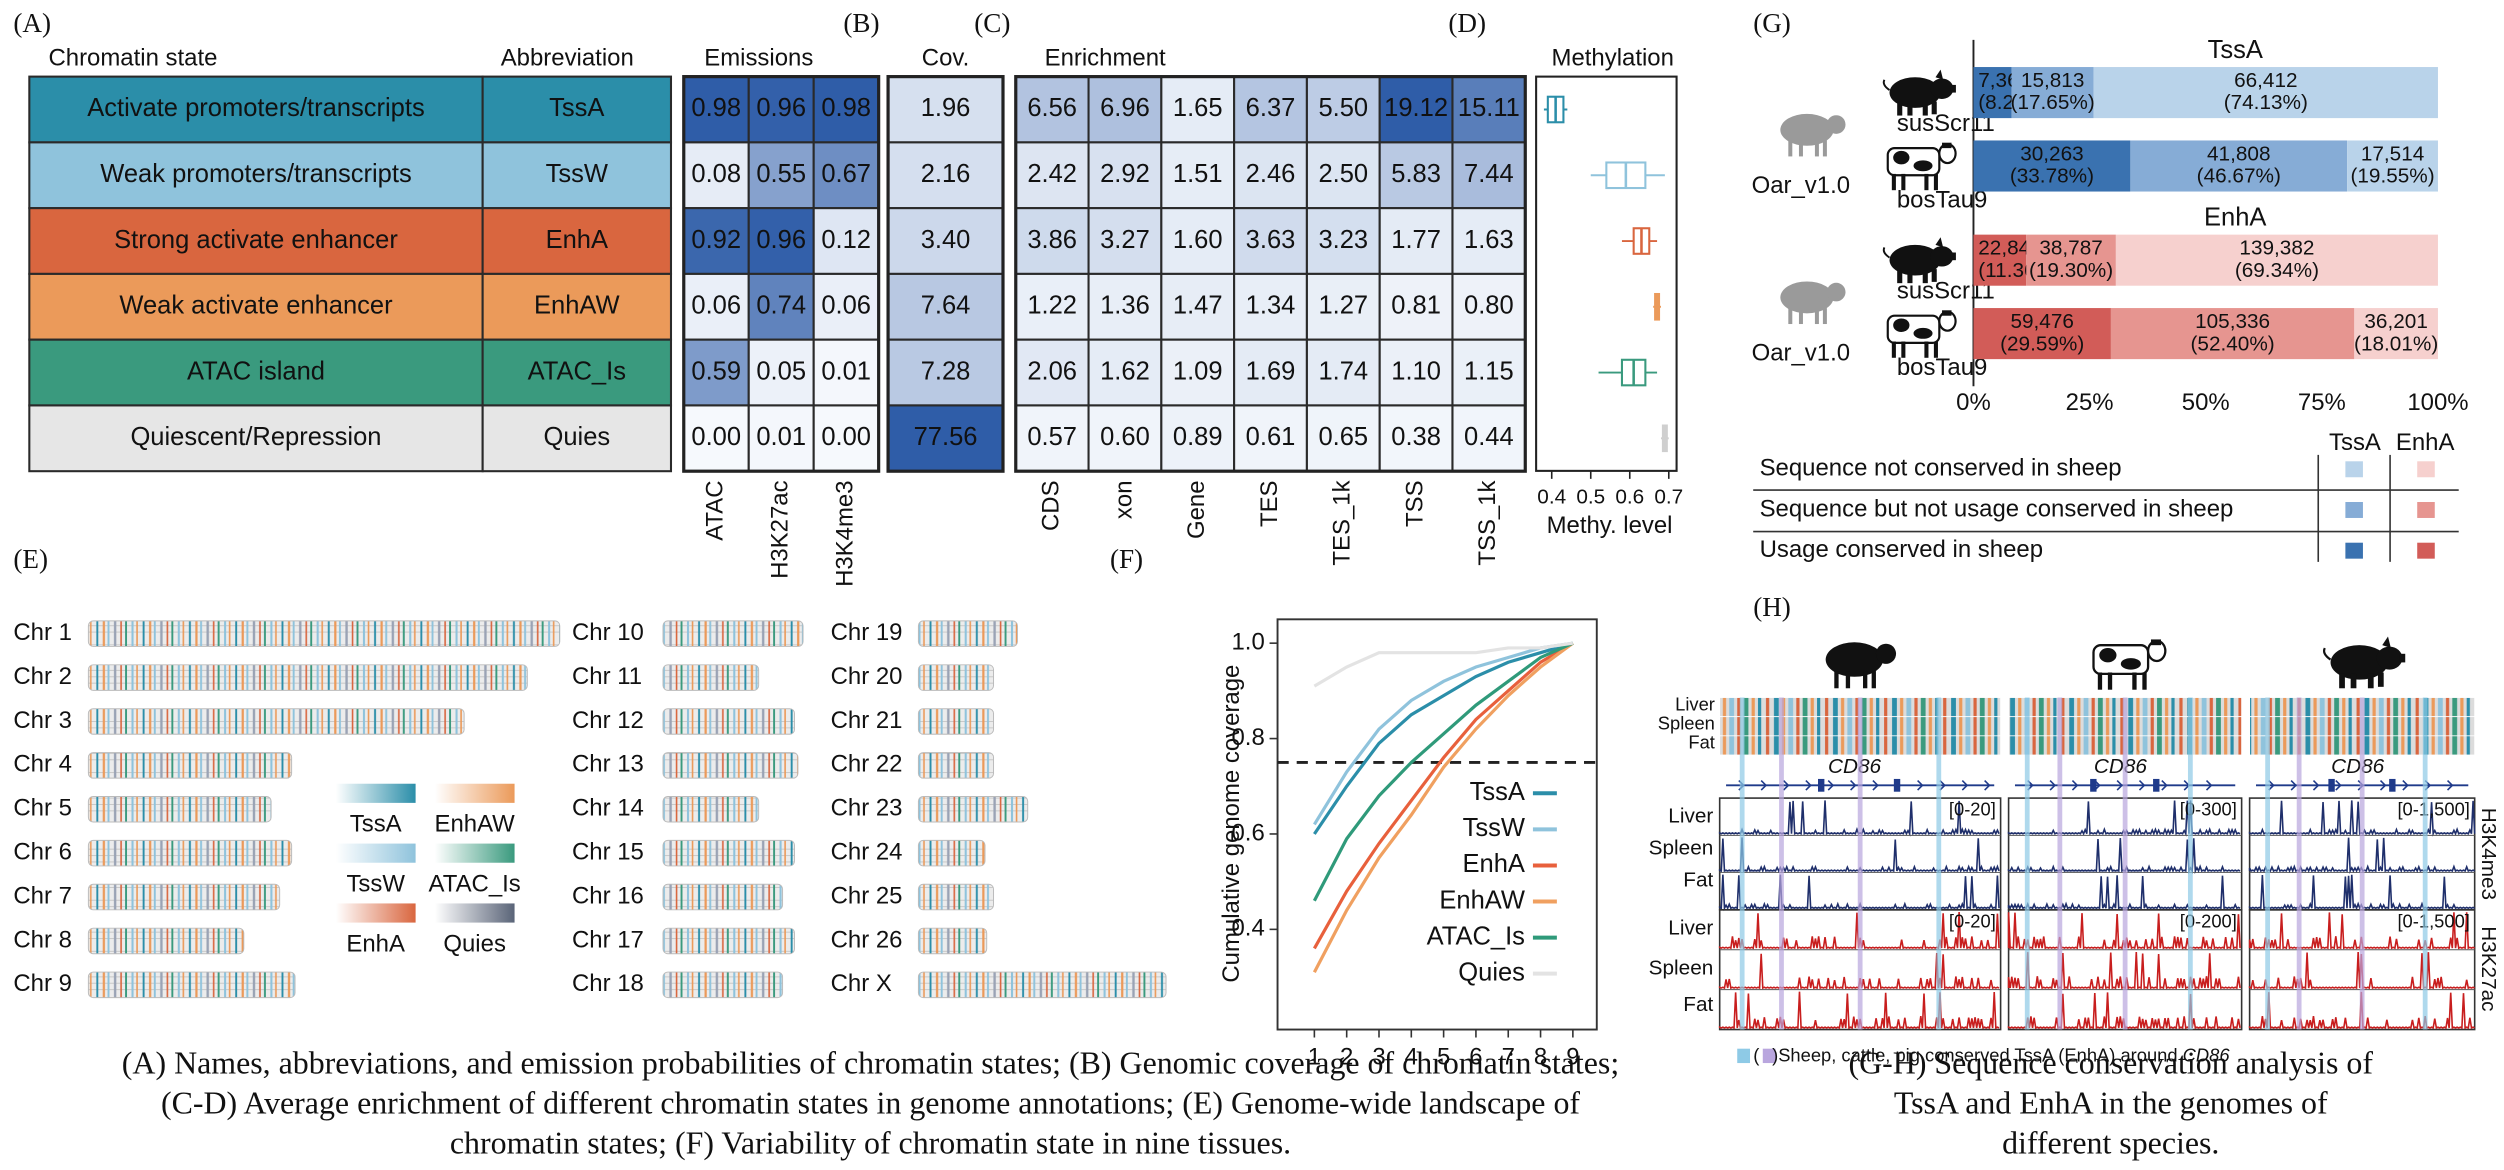  Describe the element at coordinates (1489, 108) in the screenshot. I see `cell-value: 15.11` at that location.